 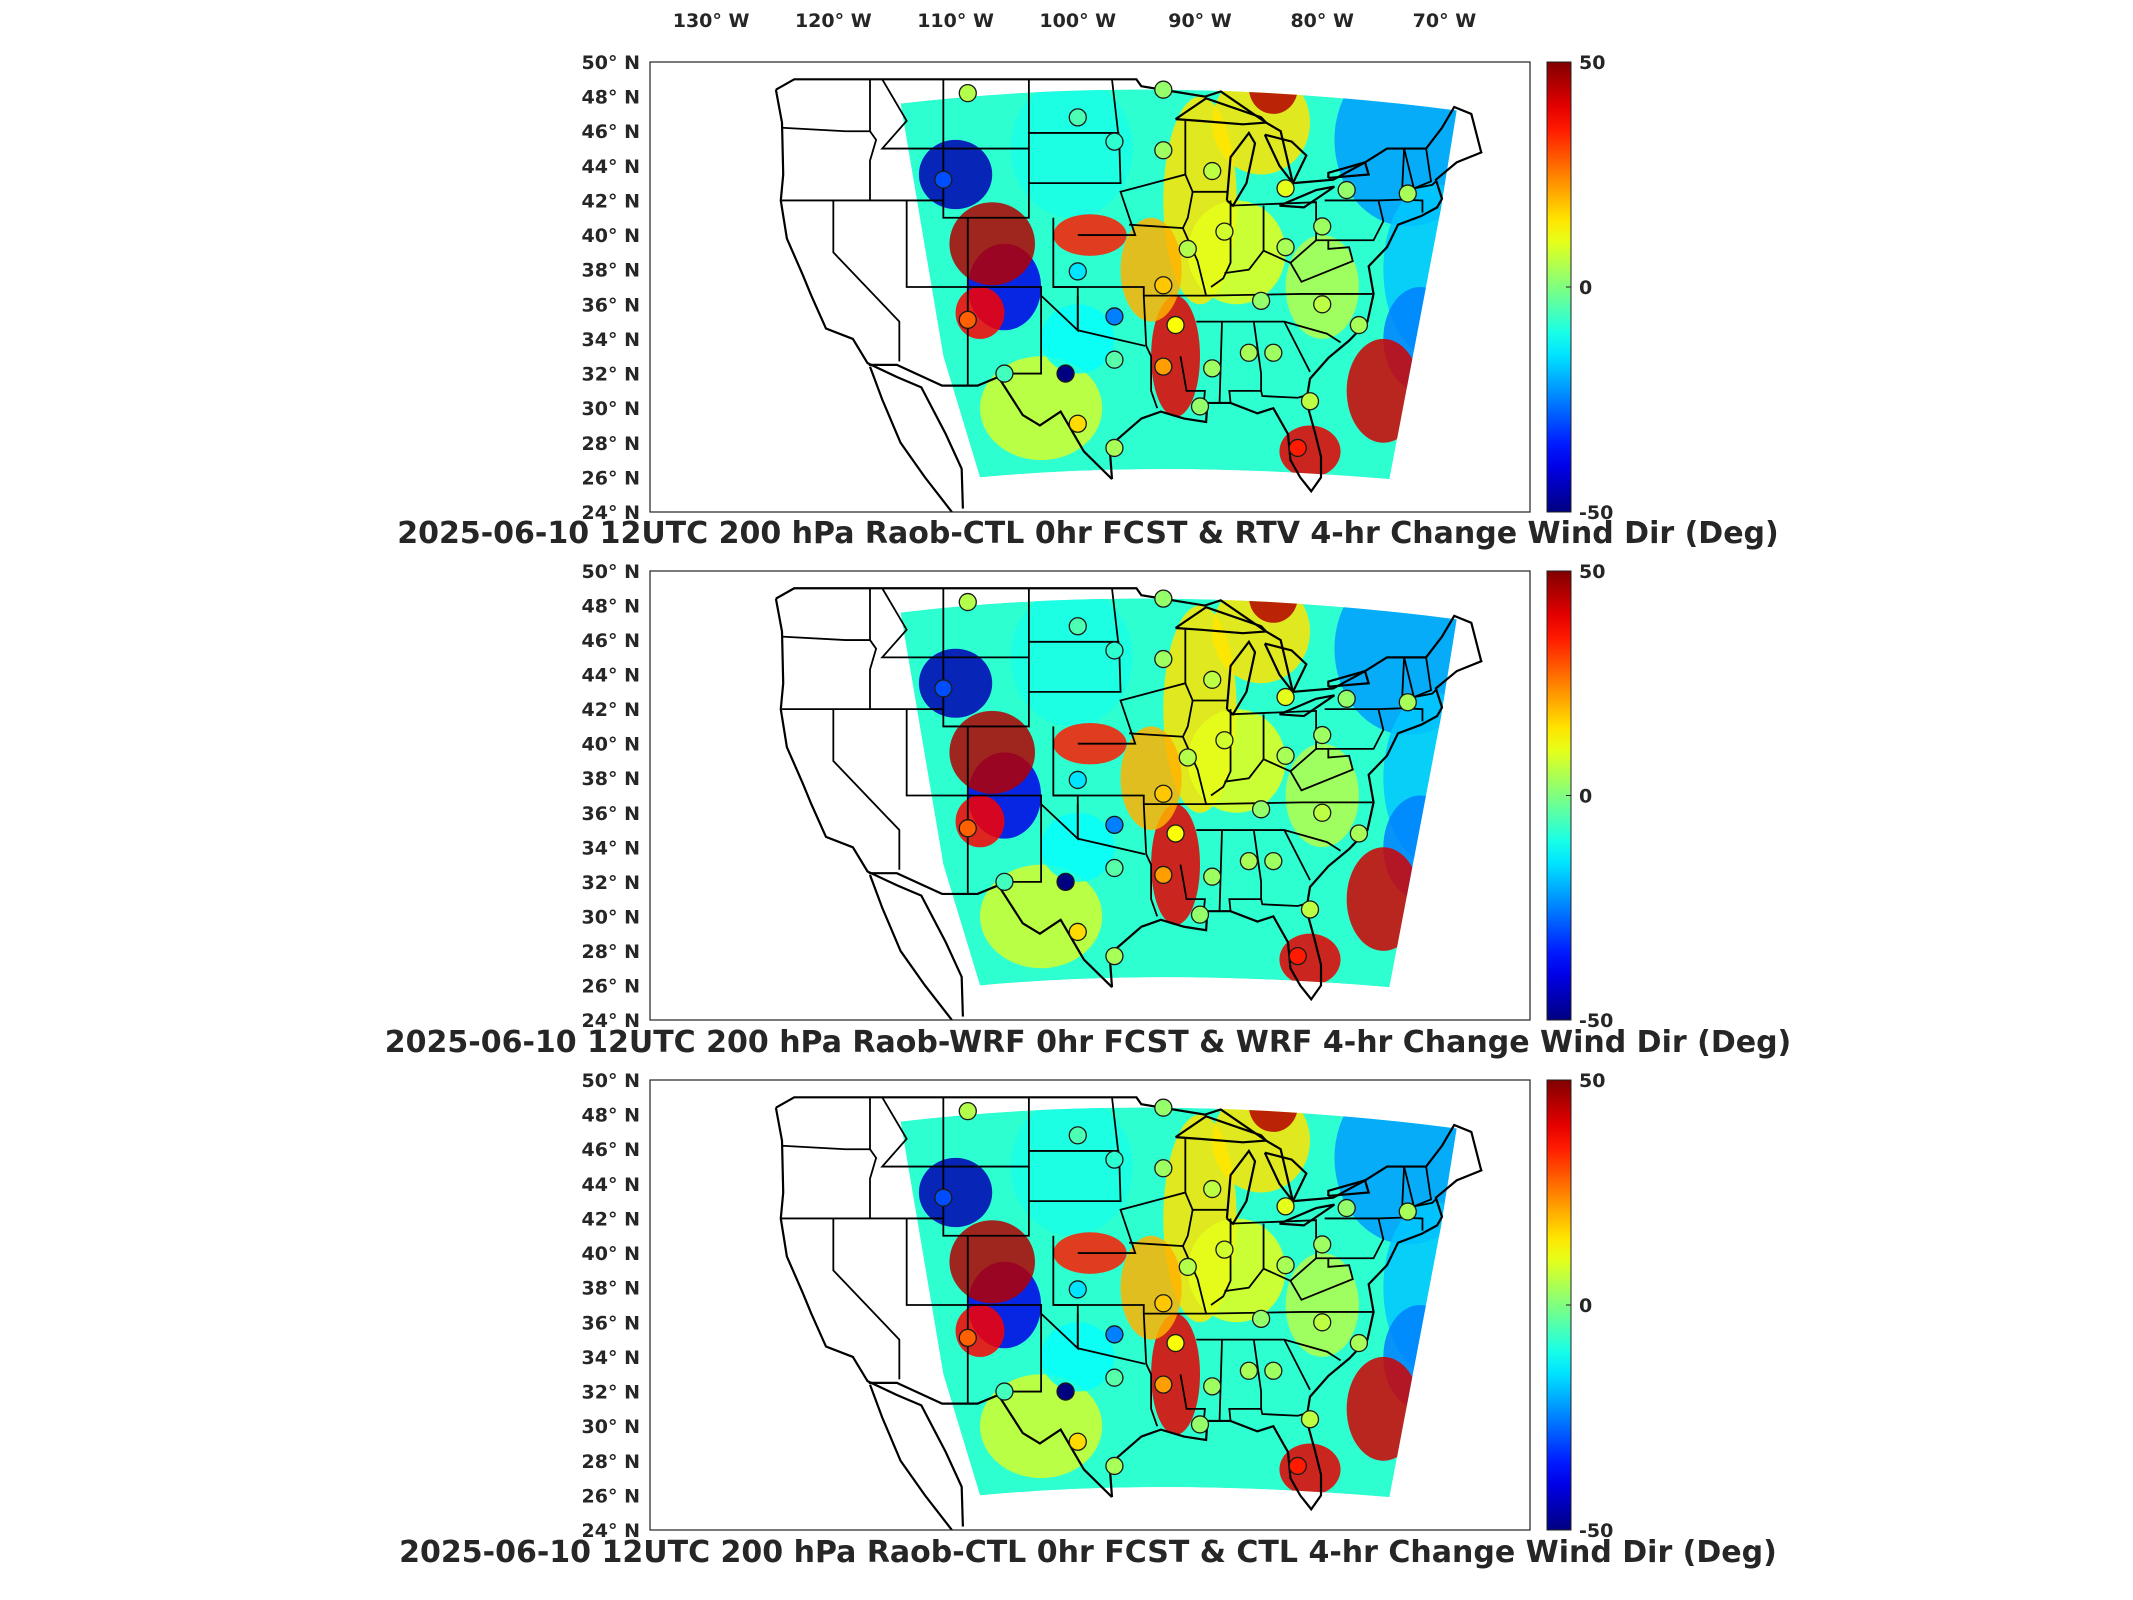 I want to click on colorbar: 50 0 -50, so click(x=1579, y=1306).